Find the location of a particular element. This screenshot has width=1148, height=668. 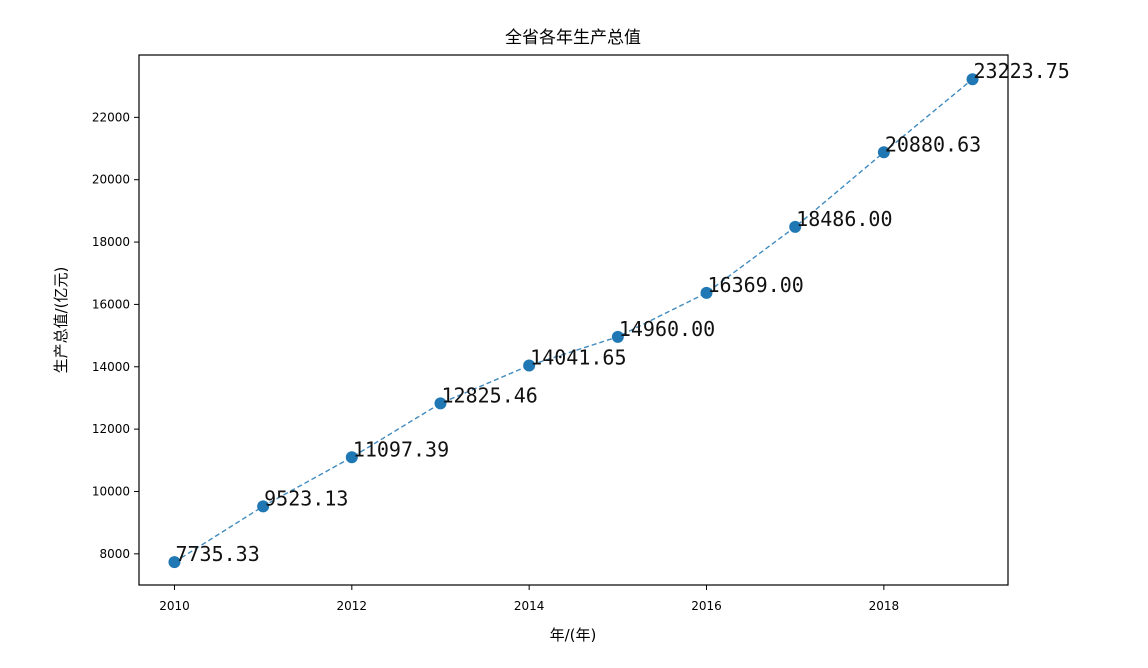

y-tick-label: 12000 is located at coordinates (111, 429).